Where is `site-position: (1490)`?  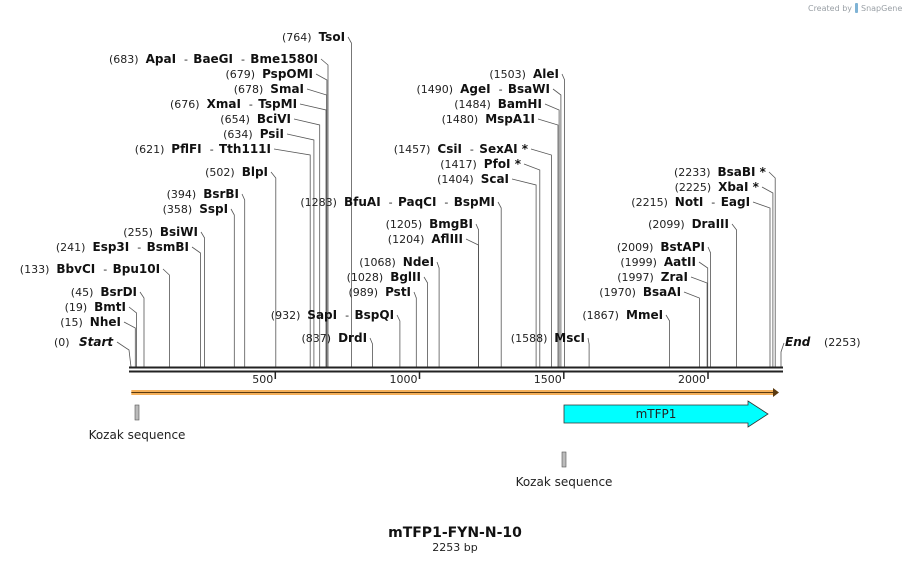 site-position: (1490) is located at coordinates (435, 89).